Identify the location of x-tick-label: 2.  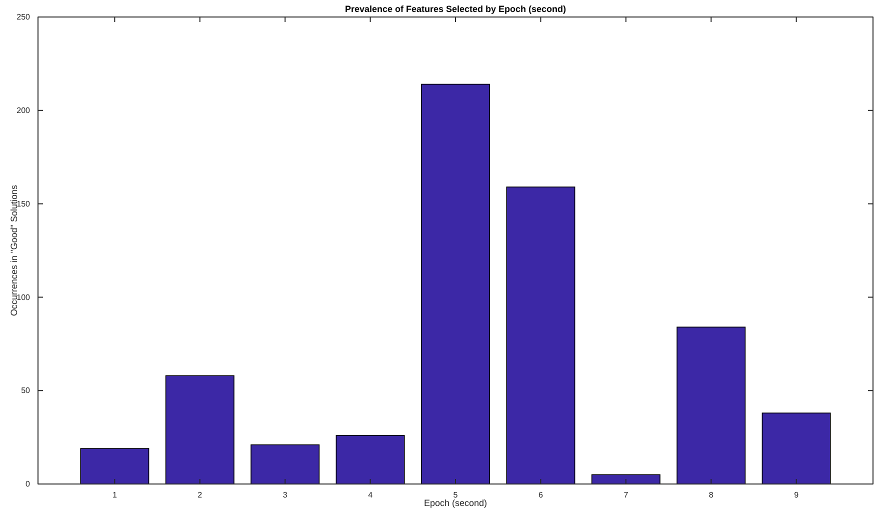
(200, 495).